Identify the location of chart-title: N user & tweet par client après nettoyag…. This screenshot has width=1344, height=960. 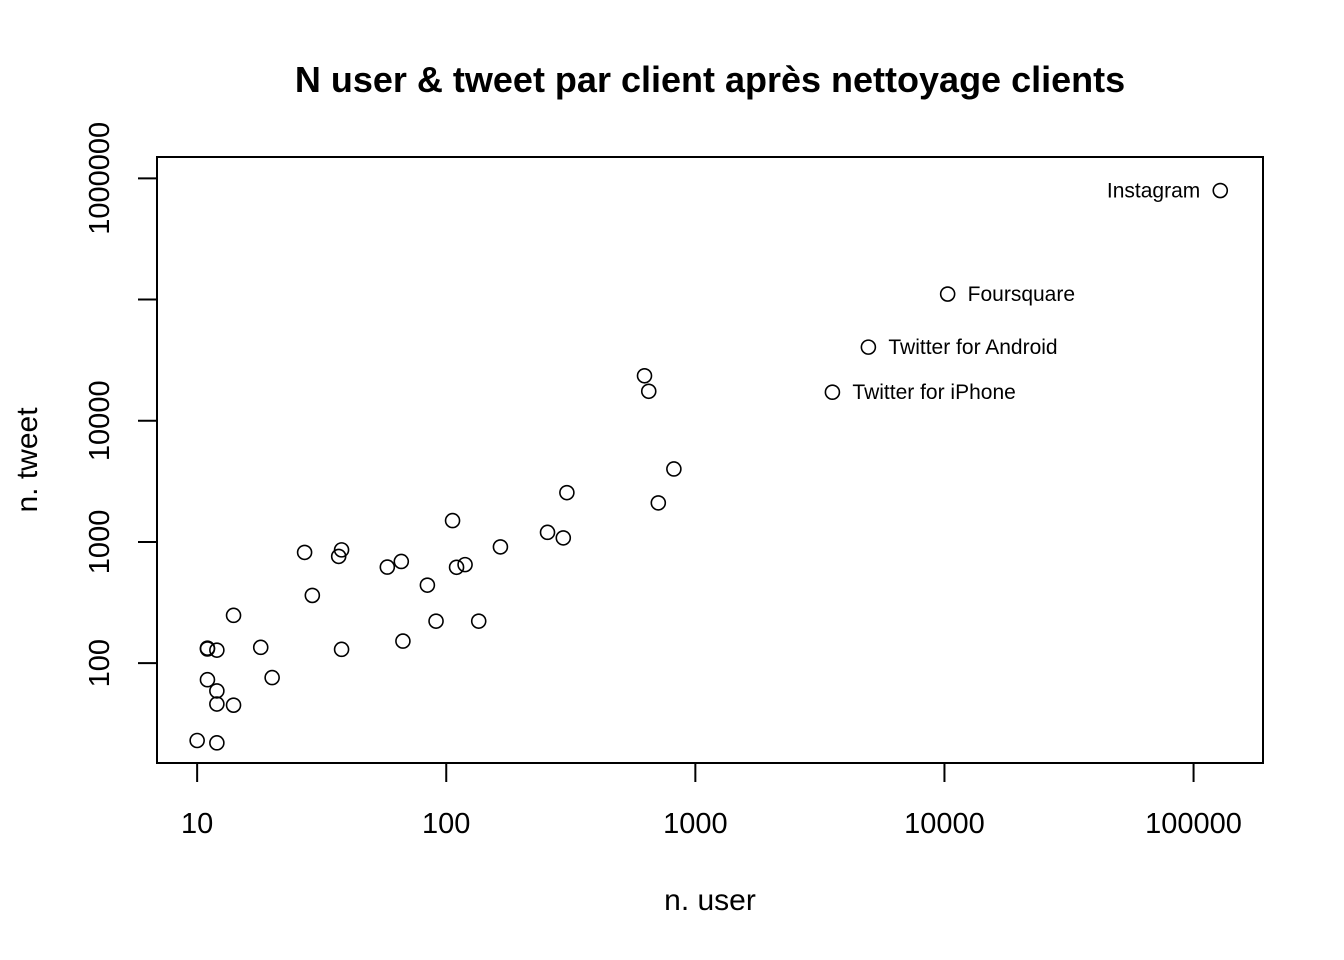
(710, 79).